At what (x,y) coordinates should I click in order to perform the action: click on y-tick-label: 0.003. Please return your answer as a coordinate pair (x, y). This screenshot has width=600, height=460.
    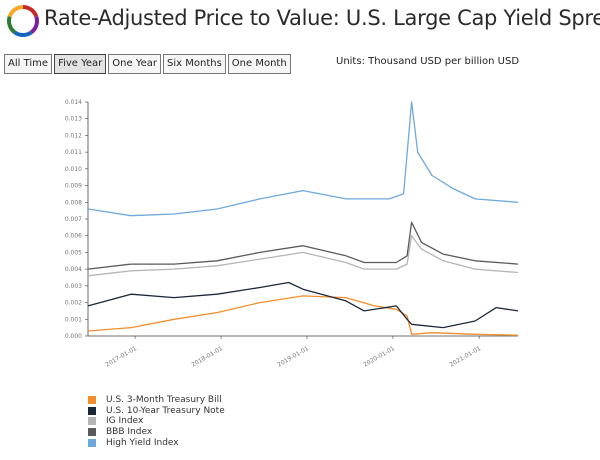
    Looking at the image, I should click on (73, 286).